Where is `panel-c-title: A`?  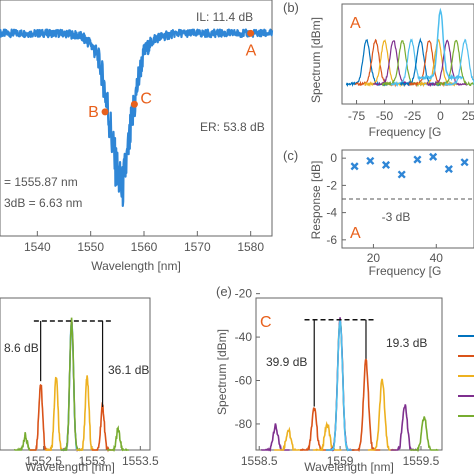
panel-c-title: A is located at coordinates (355, 233).